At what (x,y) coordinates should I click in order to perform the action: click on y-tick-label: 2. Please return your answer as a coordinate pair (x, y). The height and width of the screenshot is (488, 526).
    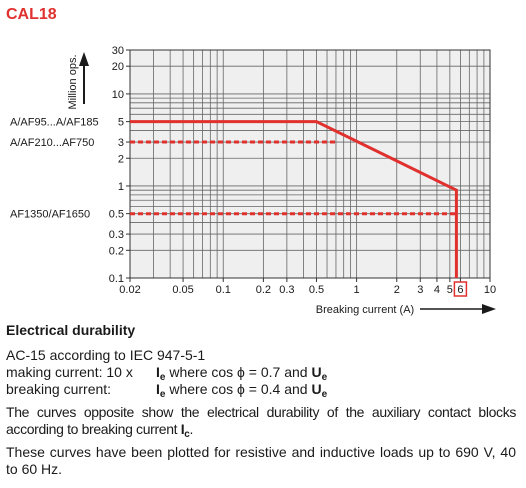
    Looking at the image, I should click on (121, 159).